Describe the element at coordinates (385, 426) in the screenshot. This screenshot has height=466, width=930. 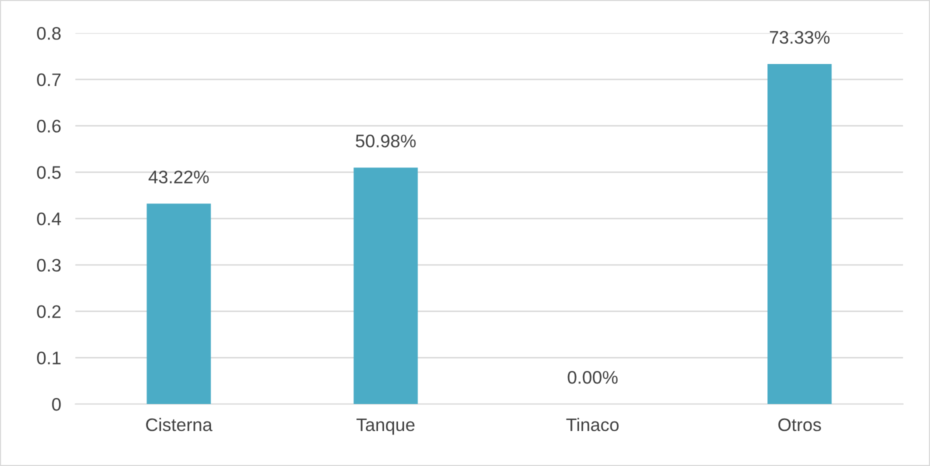
I see `x-tick-label: Tanque` at that location.